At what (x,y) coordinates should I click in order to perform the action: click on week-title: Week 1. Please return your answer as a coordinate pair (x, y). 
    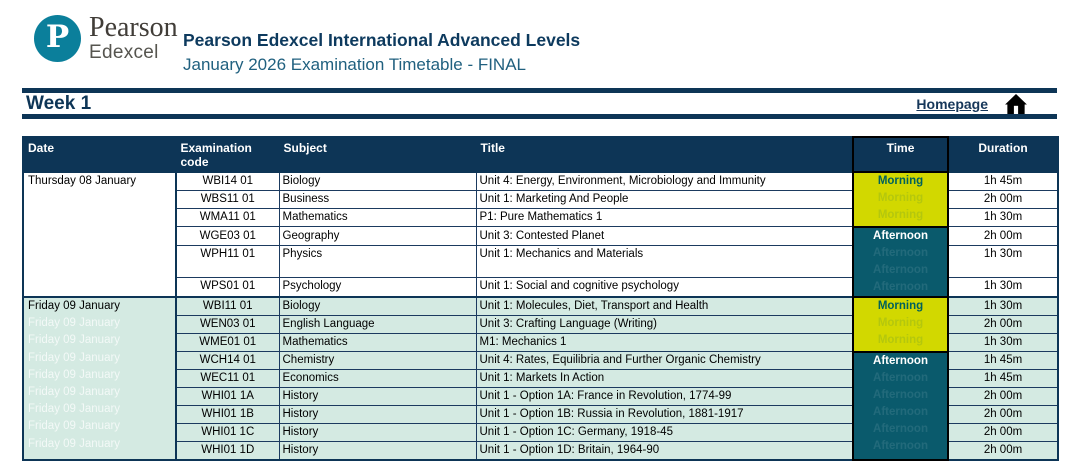
    Looking at the image, I should click on (59, 103).